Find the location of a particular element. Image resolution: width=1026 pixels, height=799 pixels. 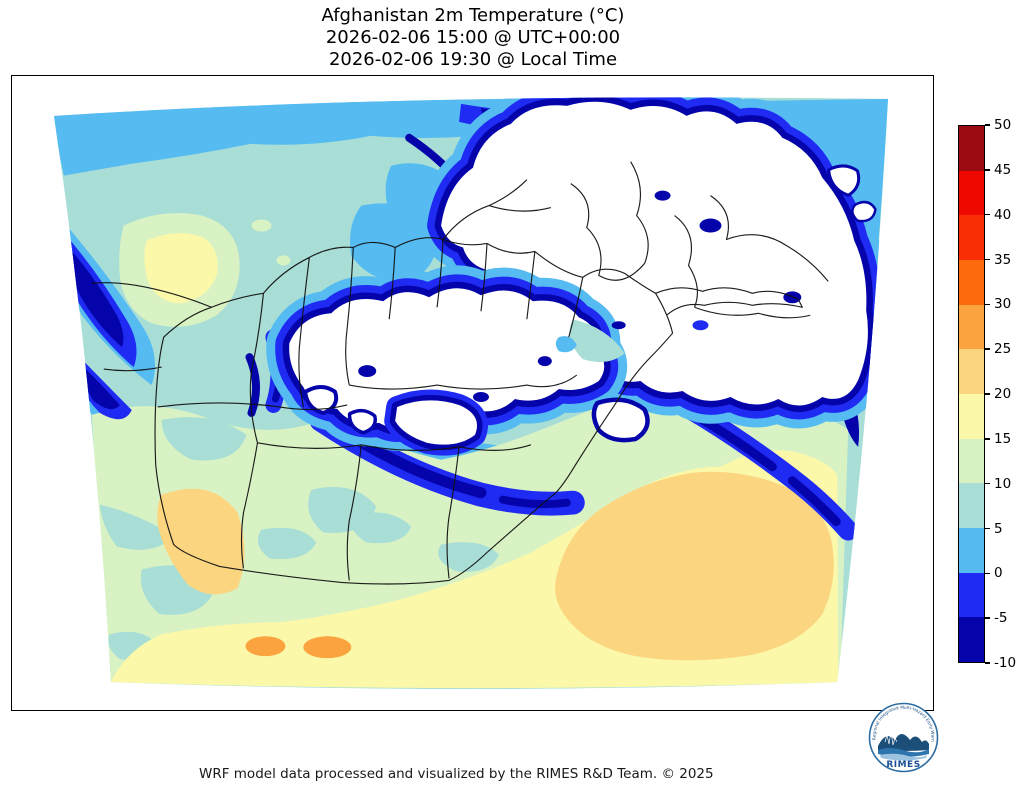

logo-wordmark: RIMES is located at coordinates (903, 765).